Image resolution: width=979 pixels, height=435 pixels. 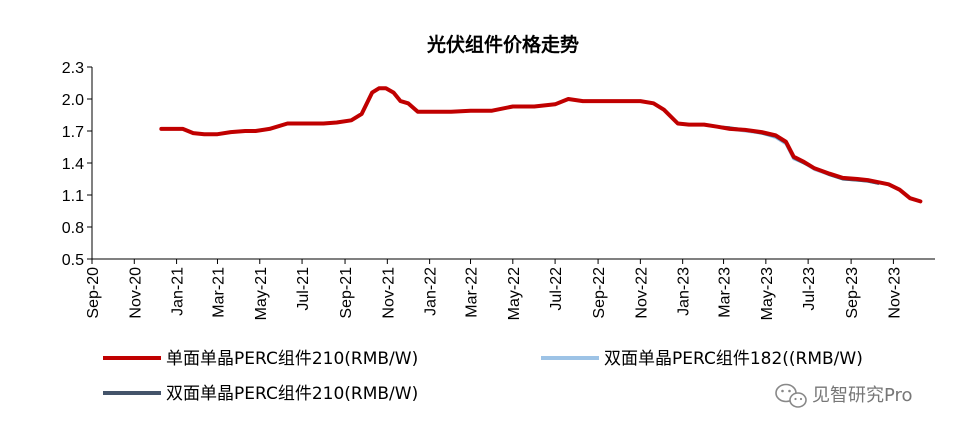 What do you see at coordinates (93, 293) in the screenshot?
I see `x-tick-label: Sep-20` at bounding box center [93, 293].